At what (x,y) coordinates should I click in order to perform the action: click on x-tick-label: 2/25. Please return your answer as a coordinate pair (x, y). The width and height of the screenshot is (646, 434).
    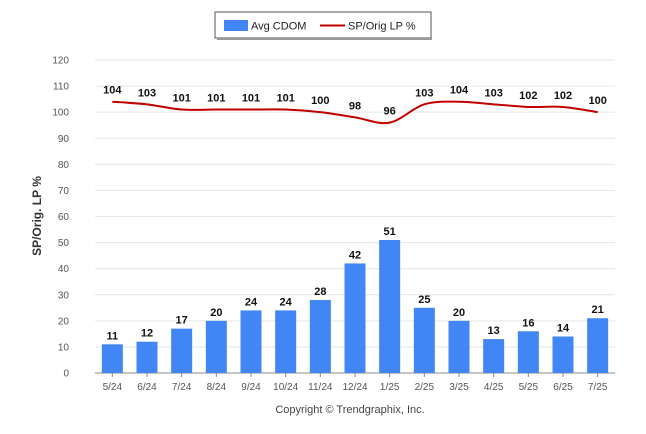
    Looking at the image, I should click on (425, 387).